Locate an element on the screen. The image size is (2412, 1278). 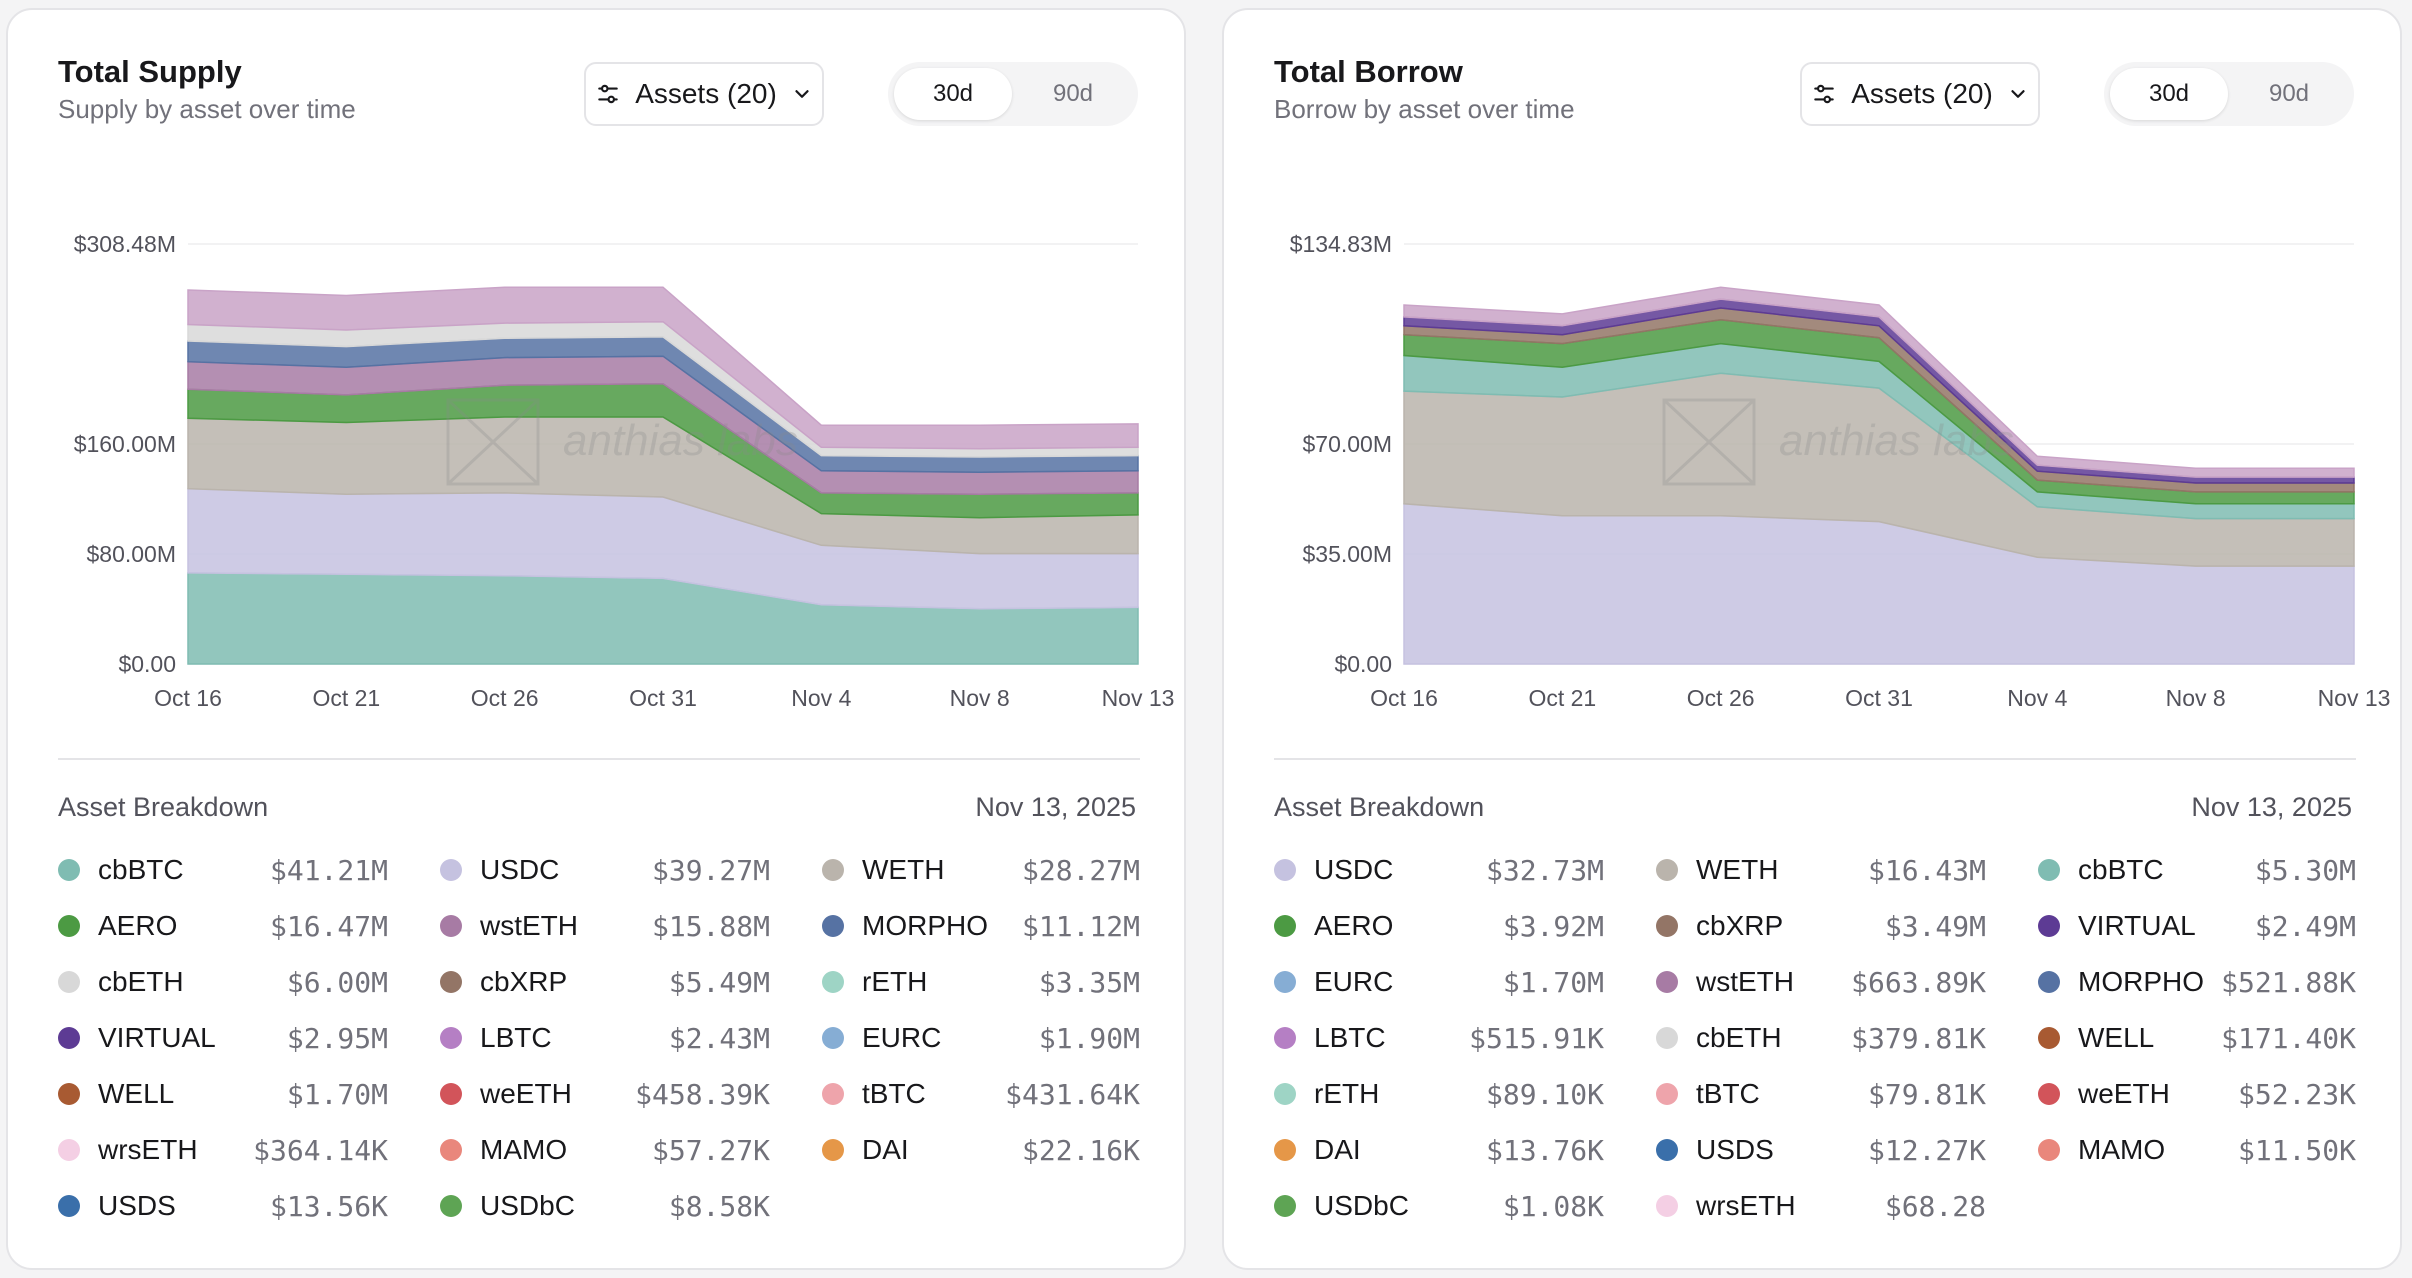
legend-asset-name: USDbC is located at coordinates (527, 1205).